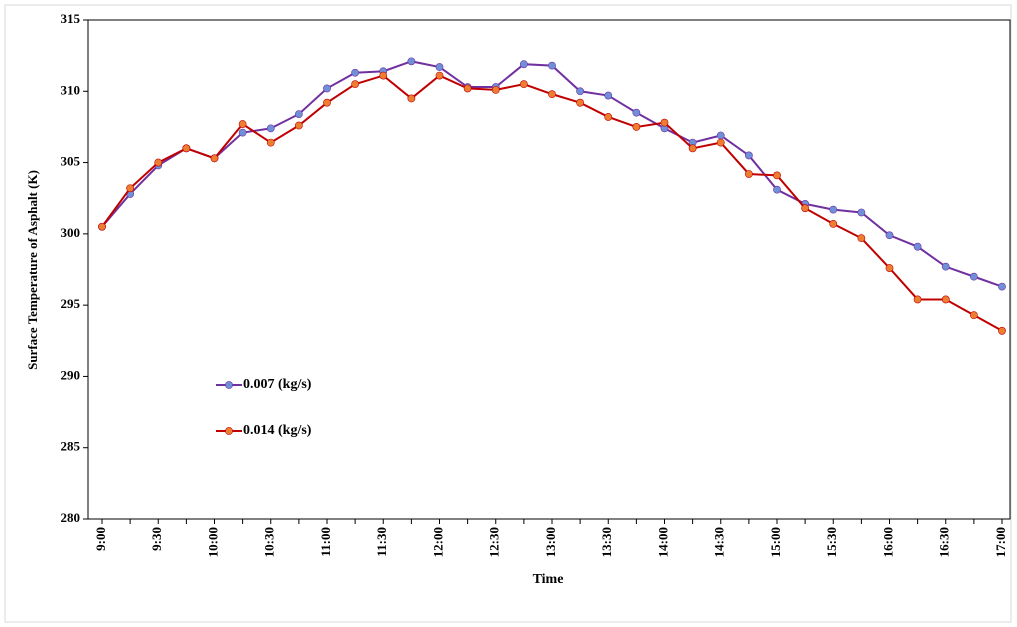 The width and height of the screenshot is (1017, 627). Describe the element at coordinates (944, 542) in the screenshot. I see `x-tick-label: 16:30` at that location.